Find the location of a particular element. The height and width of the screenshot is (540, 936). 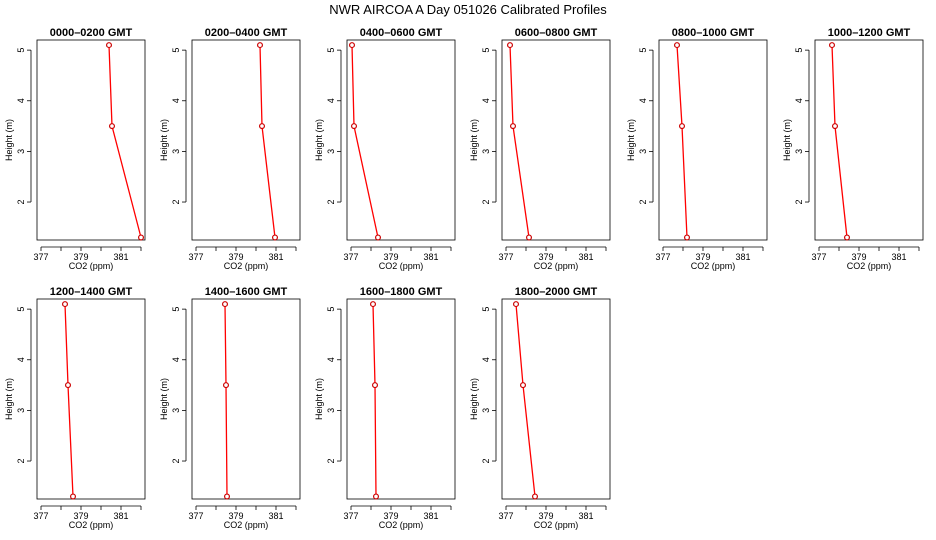

panel-title: 0400–0600 GMT is located at coordinates (401, 33).